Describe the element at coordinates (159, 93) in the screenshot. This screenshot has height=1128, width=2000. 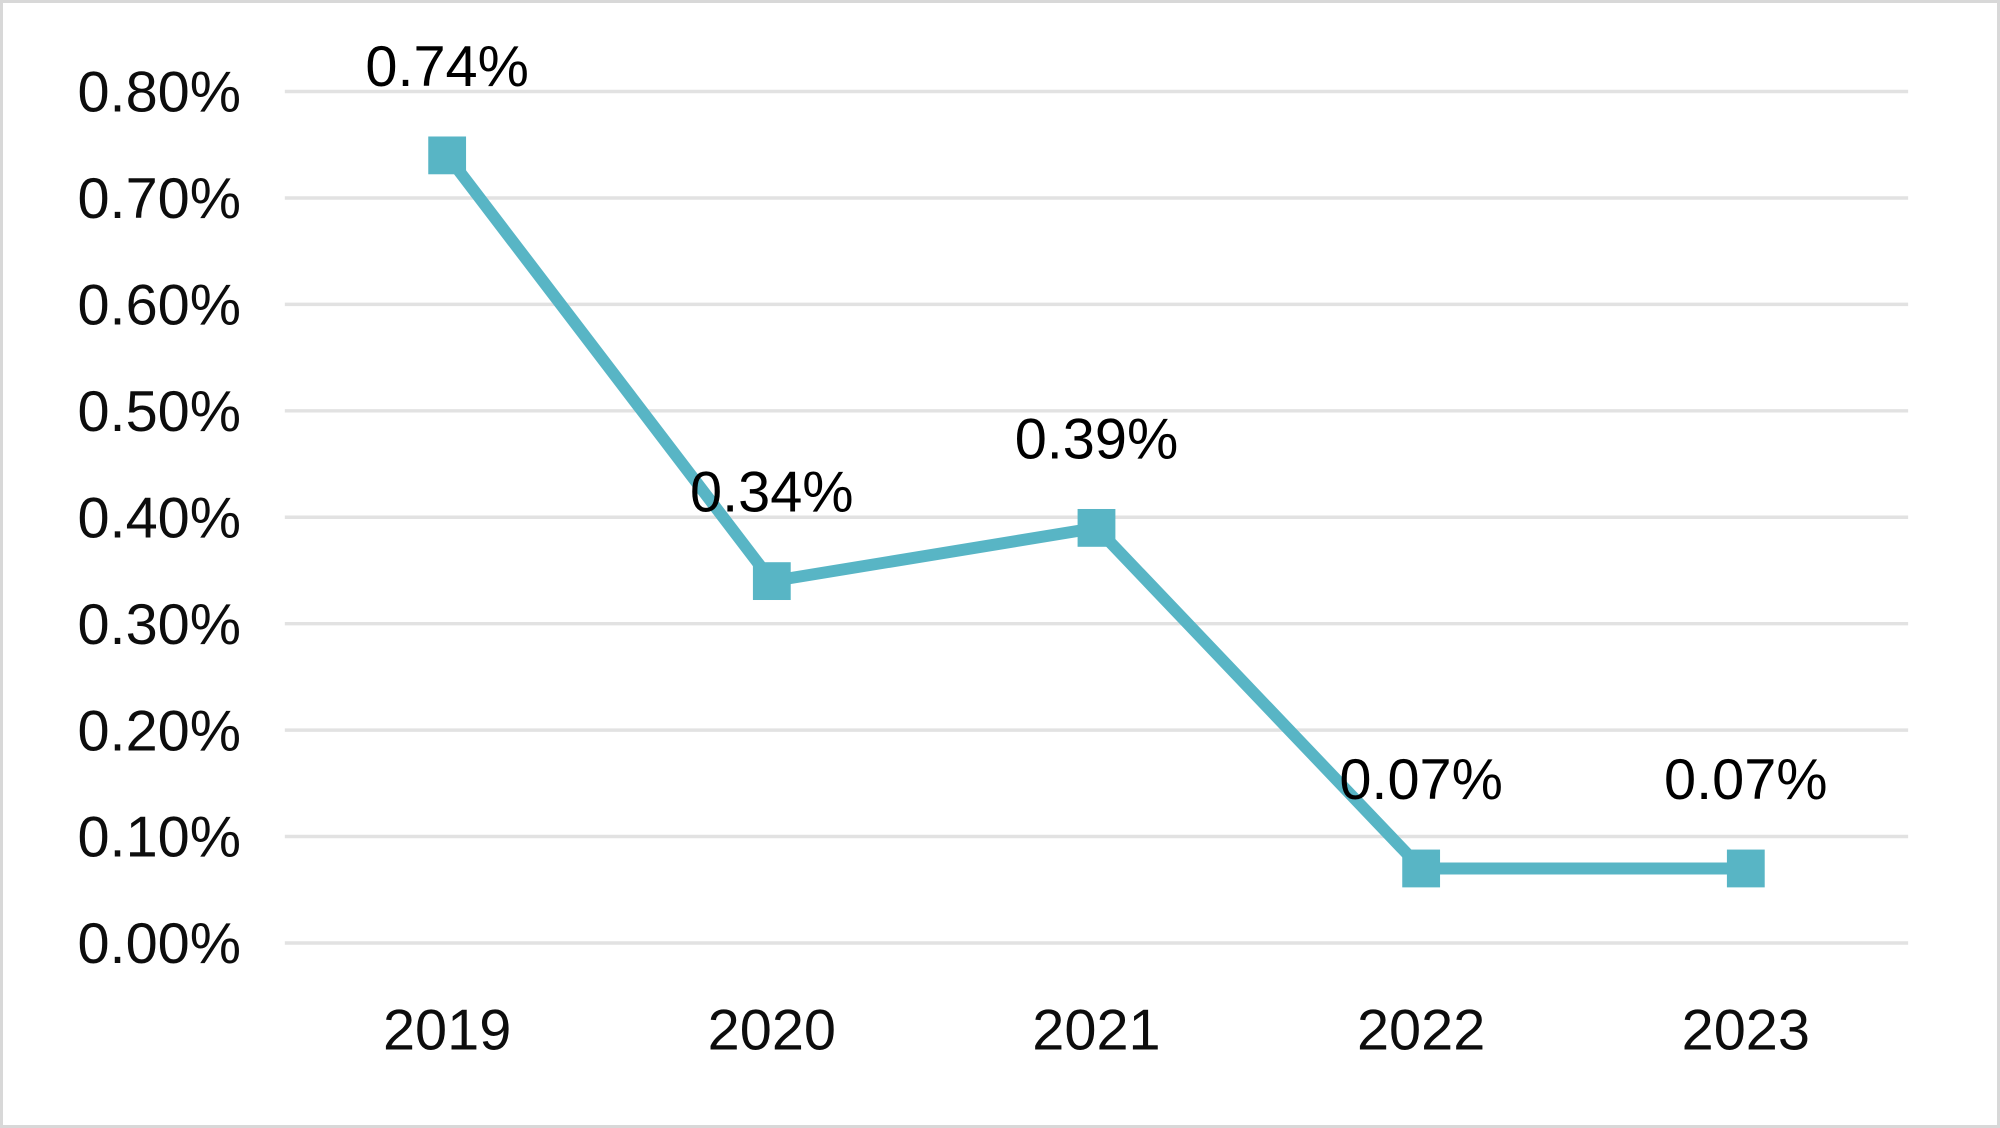
I see `y-axis-tick-label: 0.80%` at that location.